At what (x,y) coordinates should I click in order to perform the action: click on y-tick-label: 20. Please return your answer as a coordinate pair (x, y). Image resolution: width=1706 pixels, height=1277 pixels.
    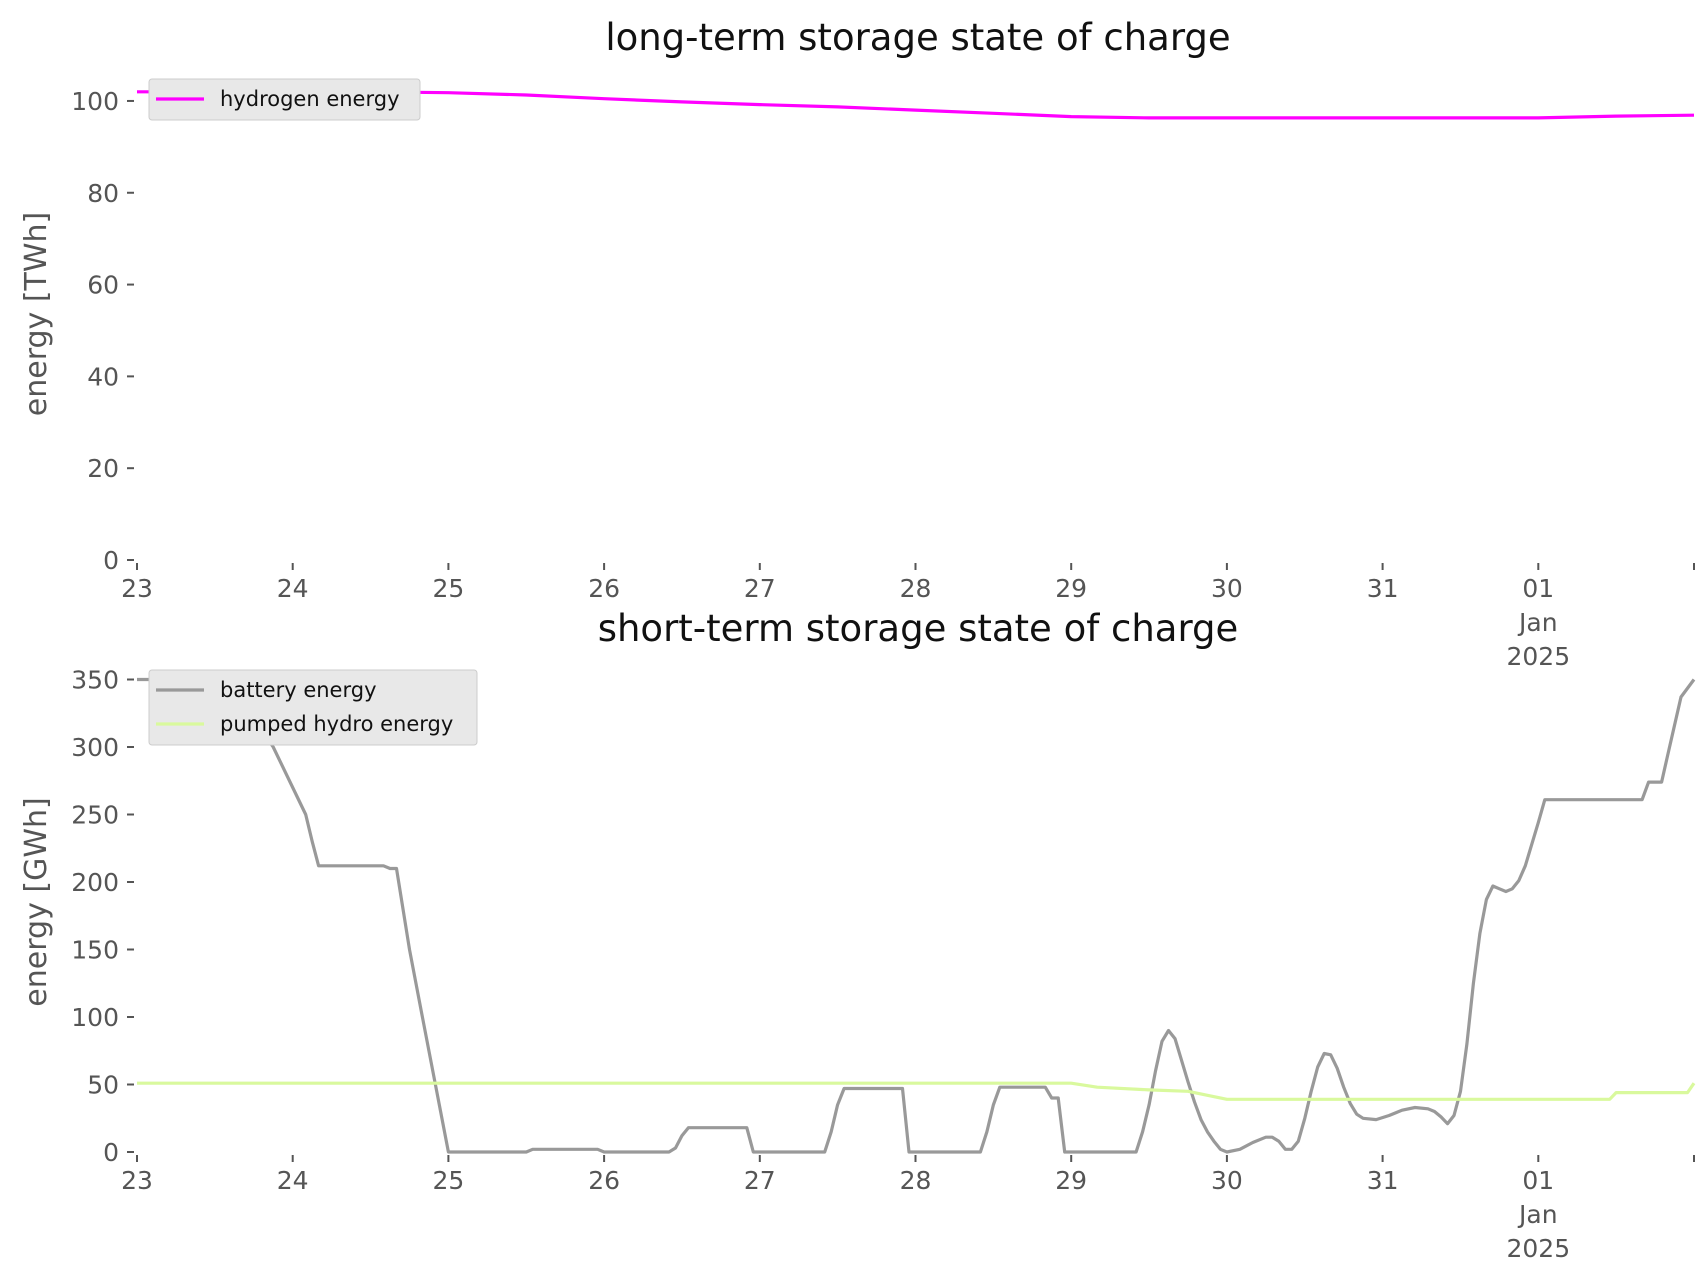
    Looking at the image, I should click on (103, 468).